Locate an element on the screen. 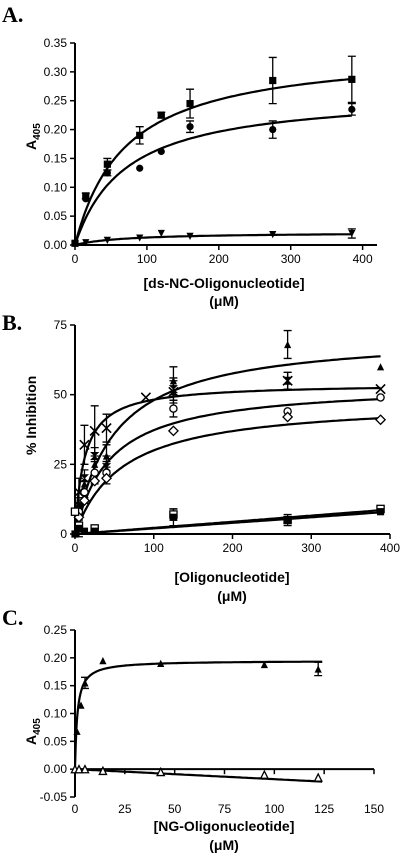  panel-a-x-unit: (μM) is located at coordinates (224, 301).